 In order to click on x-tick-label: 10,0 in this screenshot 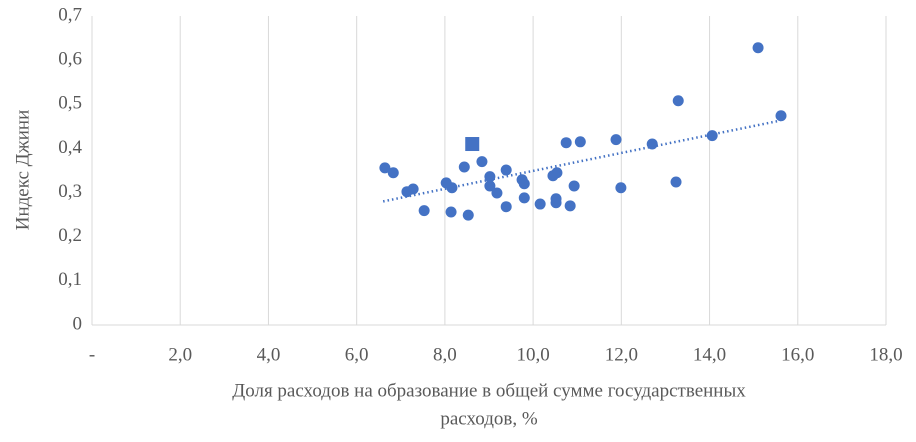, I will do `click(532, 354)`.